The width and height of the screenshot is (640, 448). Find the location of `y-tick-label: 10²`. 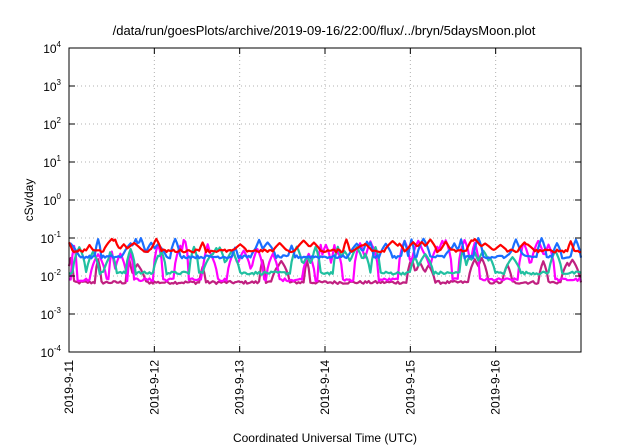

y-tick-label: 10² is located at coordinates (52, 124).